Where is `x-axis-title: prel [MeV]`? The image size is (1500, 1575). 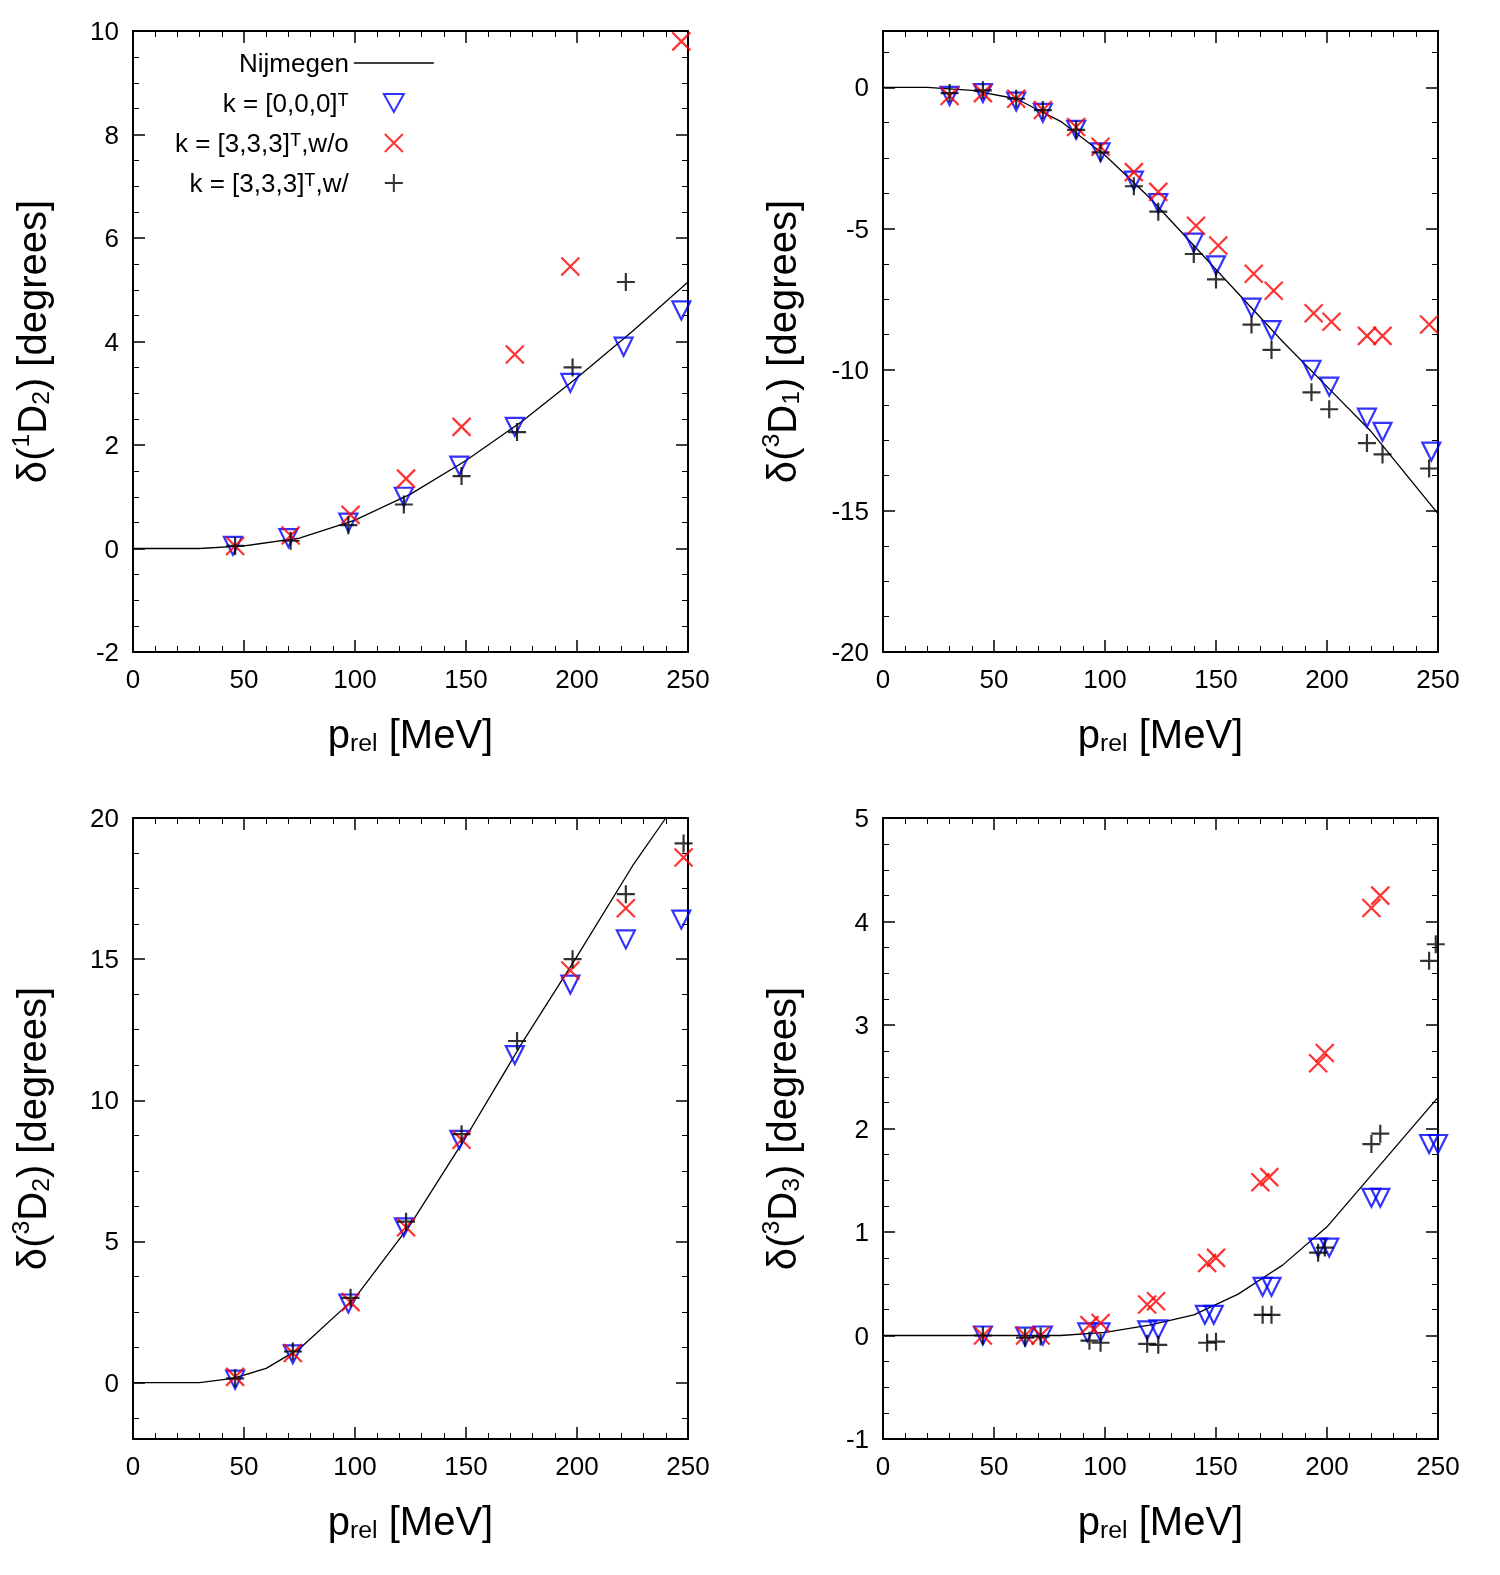
x-axis-title: prel [MeV] is located at coordinates (410, 733).